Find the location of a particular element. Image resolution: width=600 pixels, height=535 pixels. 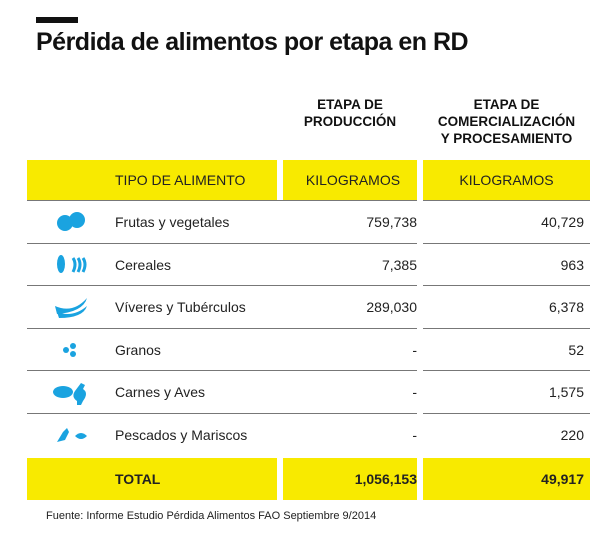

corn-wheat-icon is located at coordinates (72, 263).